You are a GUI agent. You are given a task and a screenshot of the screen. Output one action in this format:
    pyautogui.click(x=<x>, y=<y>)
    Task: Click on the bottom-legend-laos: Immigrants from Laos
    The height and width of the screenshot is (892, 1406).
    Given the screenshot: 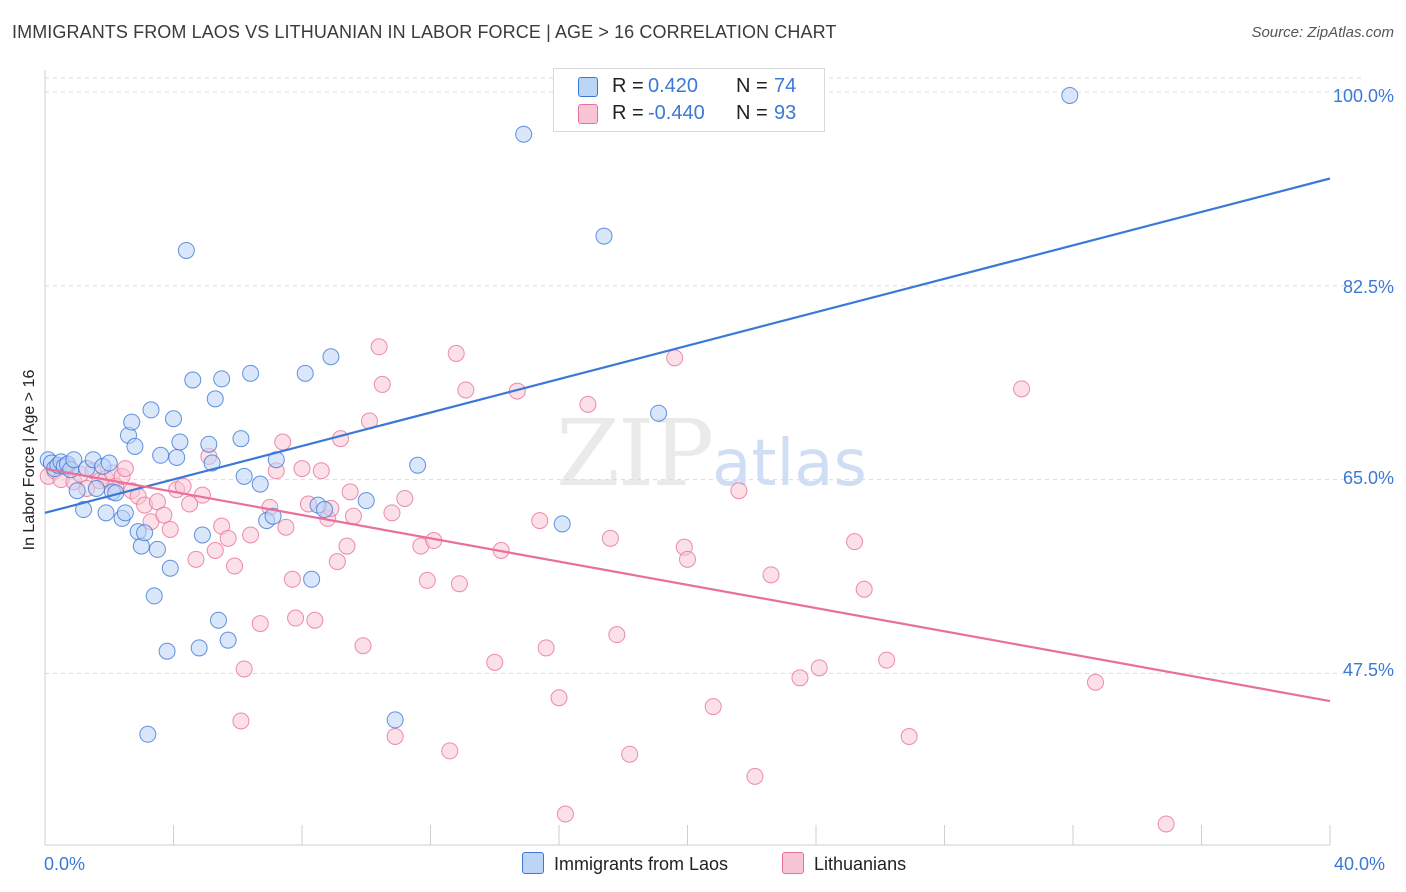 What is the action you would take?
    pyautogui.click(x=625, y=863)
    